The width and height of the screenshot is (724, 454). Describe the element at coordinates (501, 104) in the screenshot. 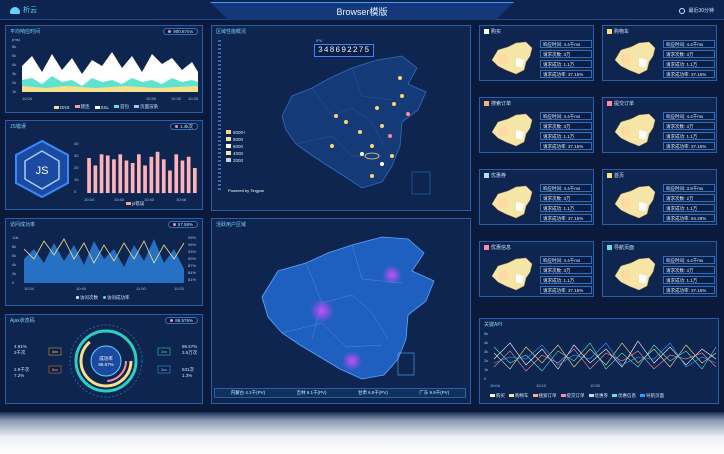

I see `card-title-text: 搜索订单` at that location.